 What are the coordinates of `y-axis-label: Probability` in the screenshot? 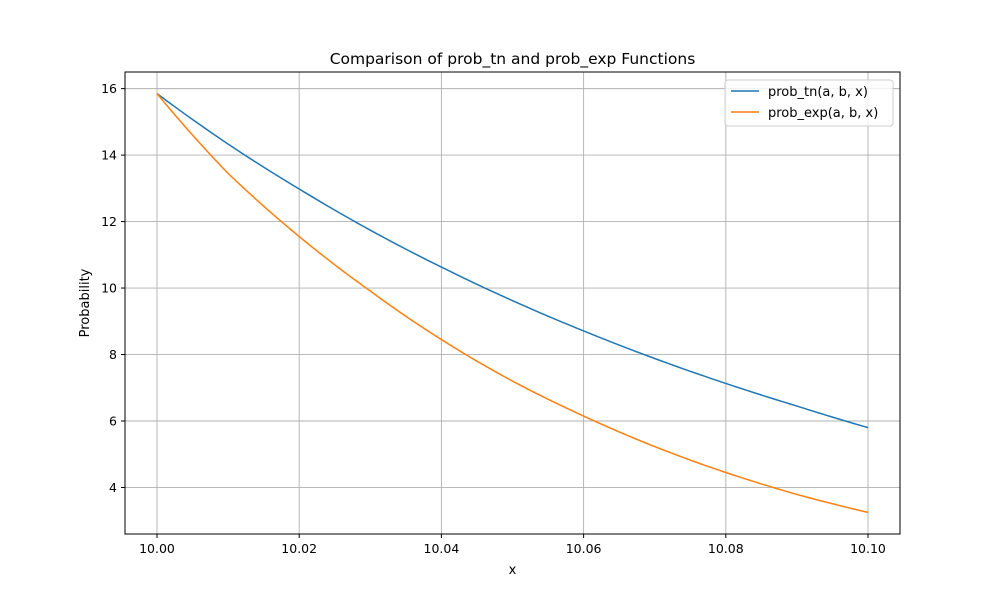 It's located at (85, 302).